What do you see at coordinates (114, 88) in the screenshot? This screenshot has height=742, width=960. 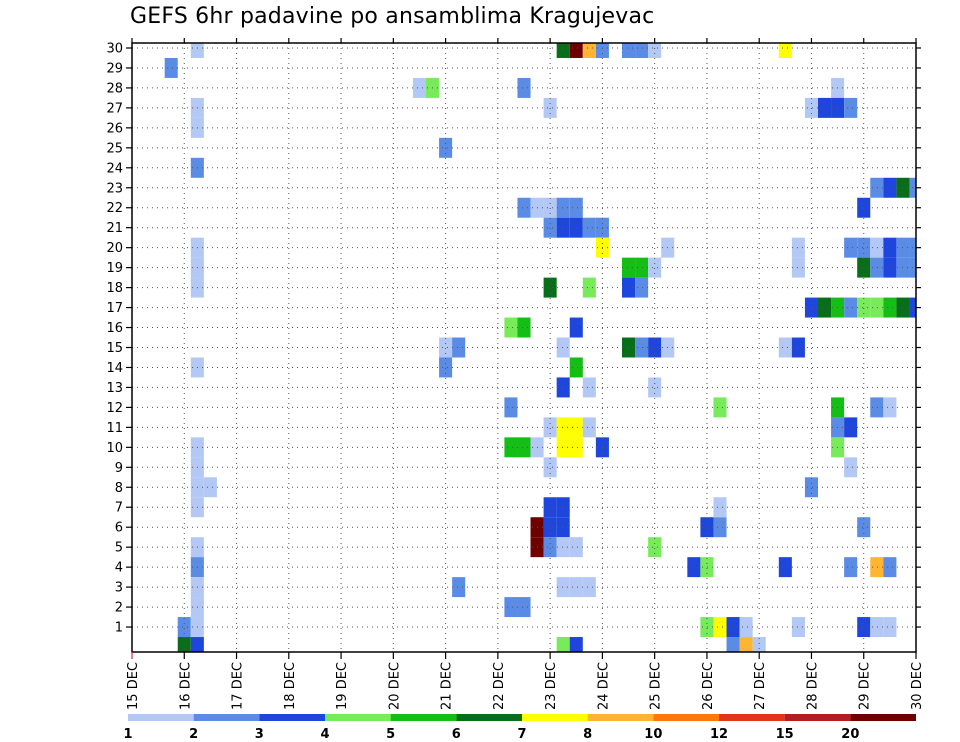 I see `y-tick-label: 28` at bounding box center [114, 88].